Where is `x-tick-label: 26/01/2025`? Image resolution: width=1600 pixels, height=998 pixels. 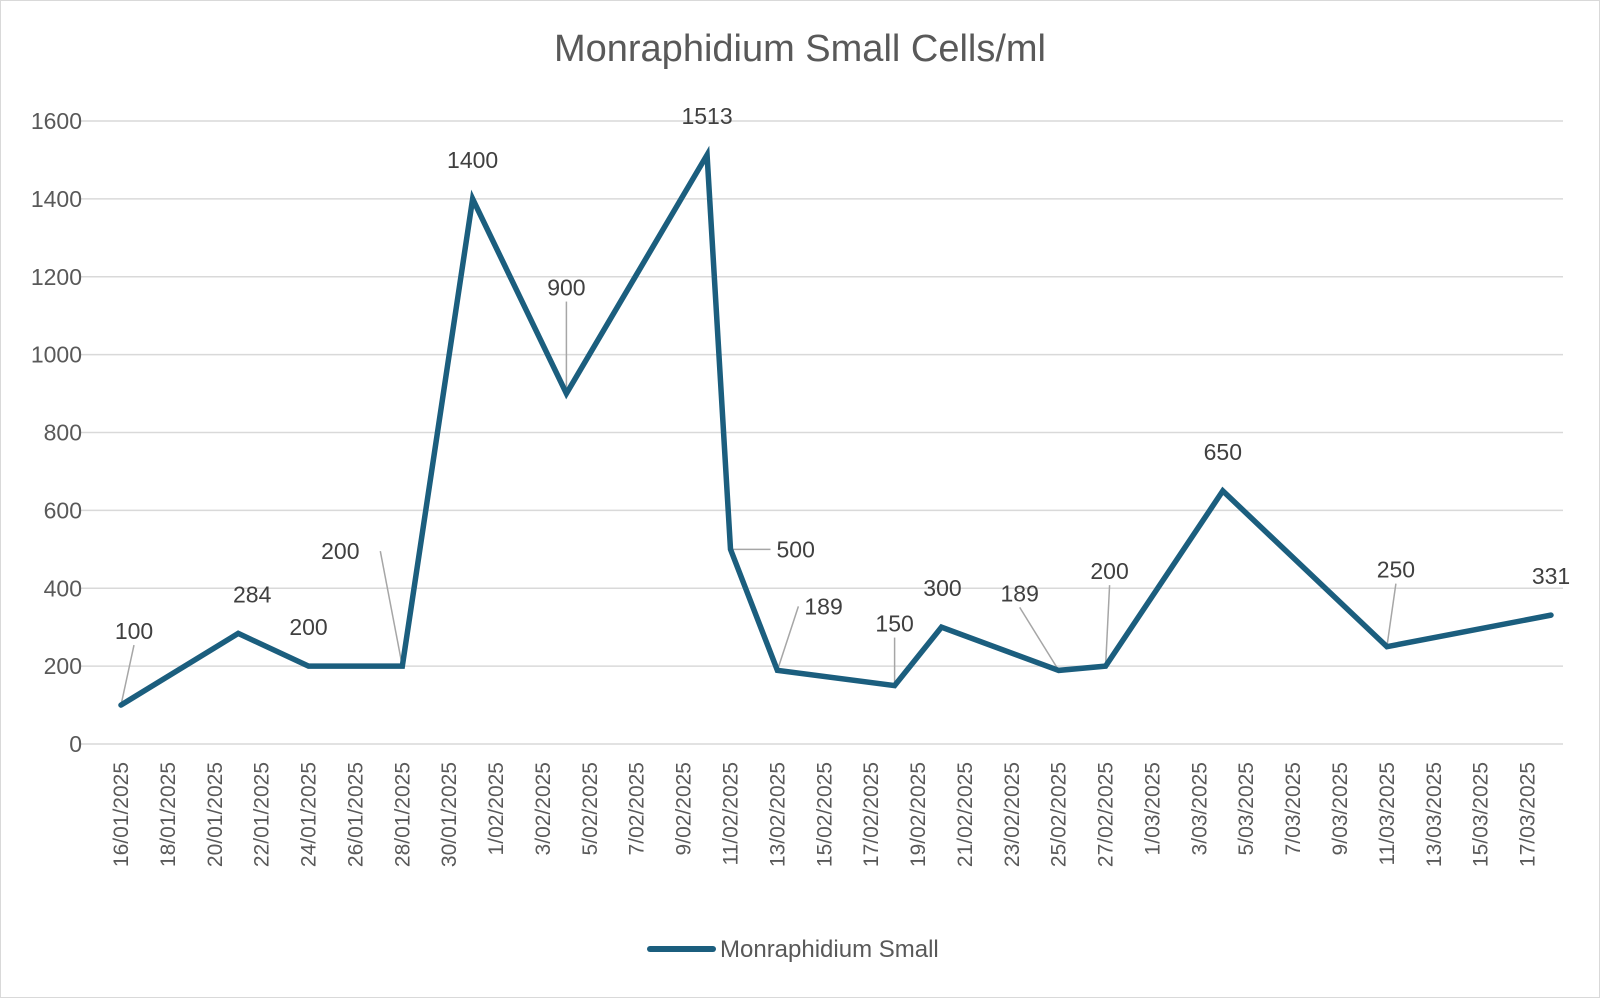 x-tick-label: 26/01/2025 is located at coordinates (355, 814).